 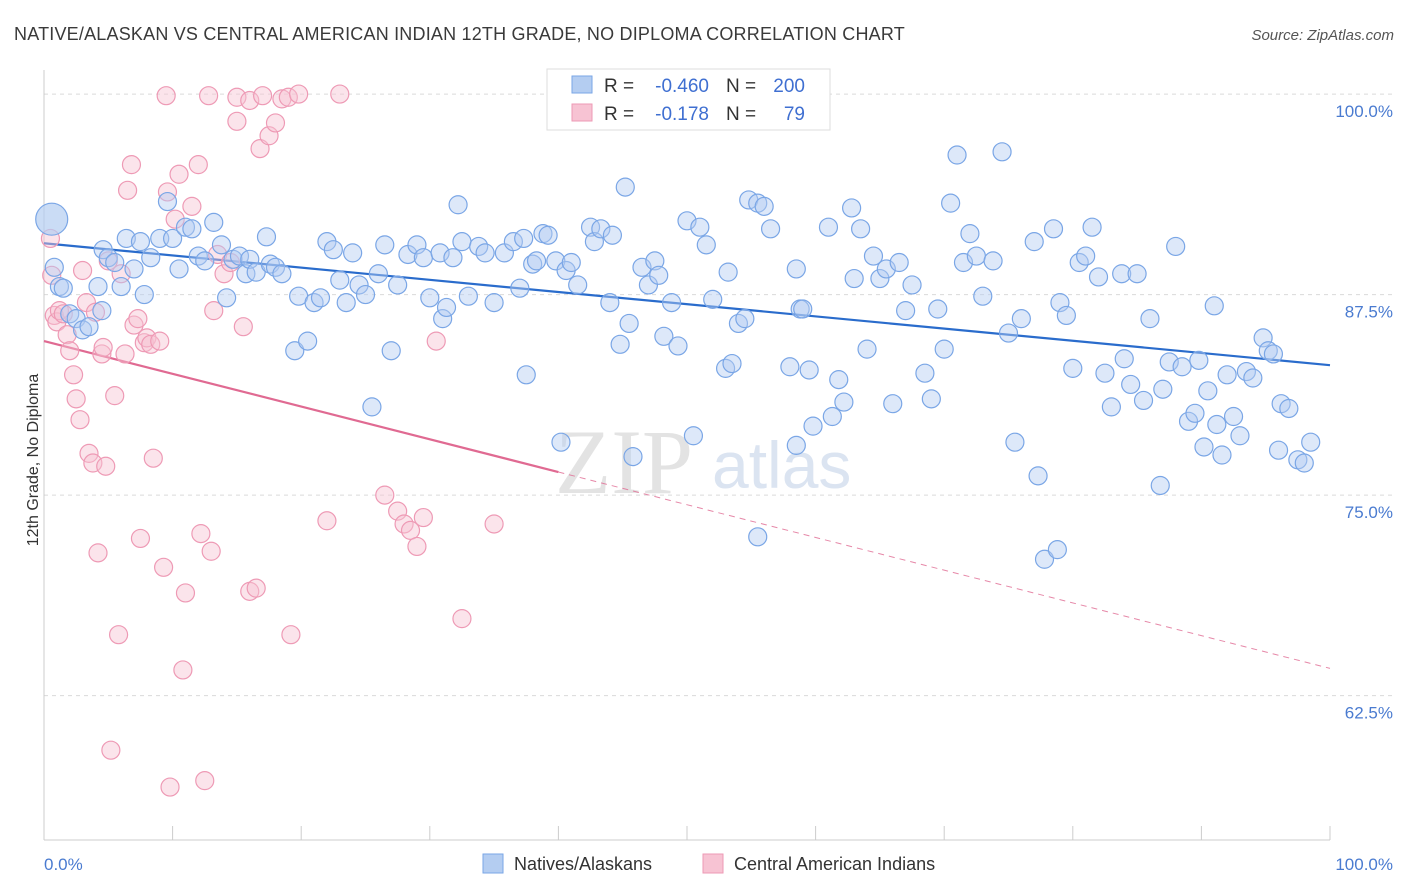 I want to click on stats-r-value-a: -0.460, so click(x=682, y=86).